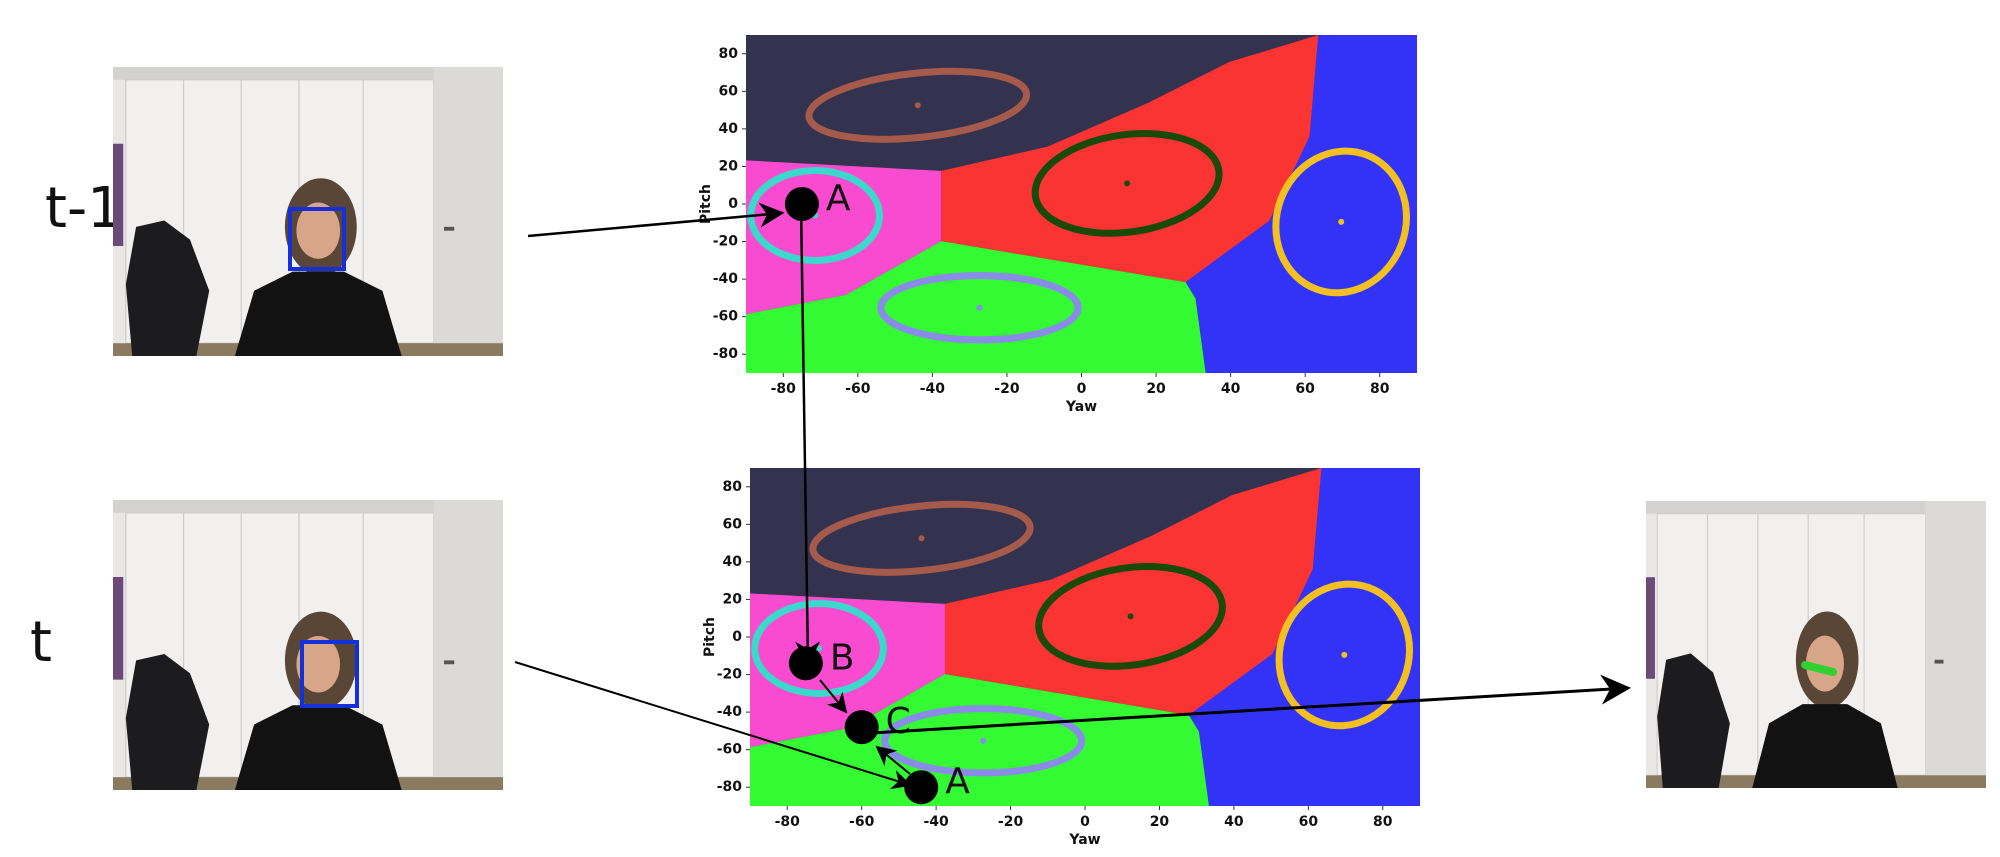 Image resolution: width=2000 pixels, height=857 pixels. I want to click on point-label: B, so click(842, 657).